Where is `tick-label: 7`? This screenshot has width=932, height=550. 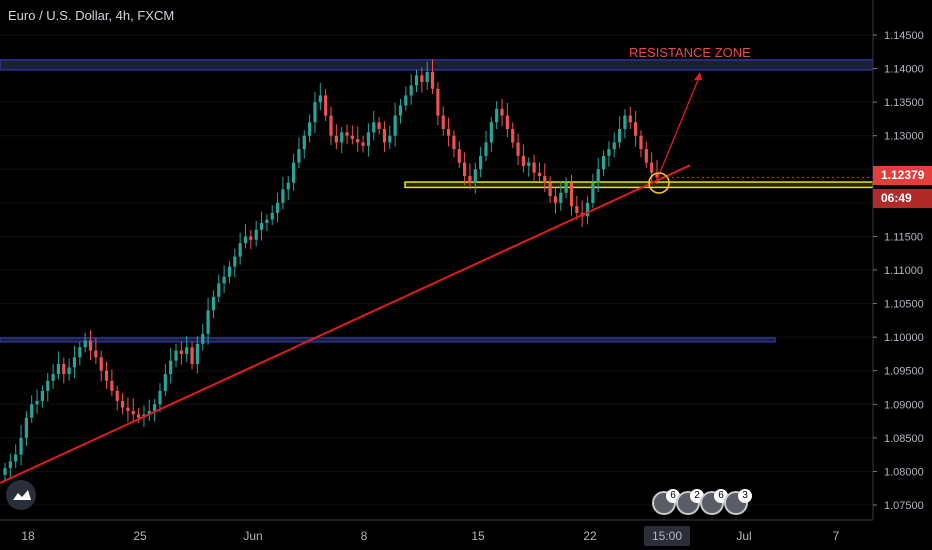 tick-label: 7 is located at coordinates (836, 536).